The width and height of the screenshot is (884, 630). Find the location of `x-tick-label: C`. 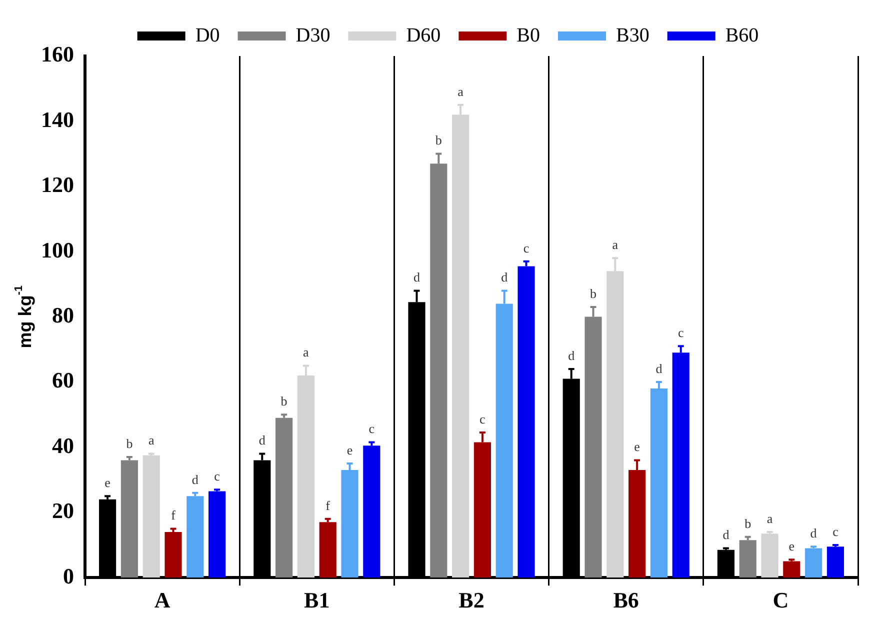

x-tick-label: C is located at coordinates (780, 599).